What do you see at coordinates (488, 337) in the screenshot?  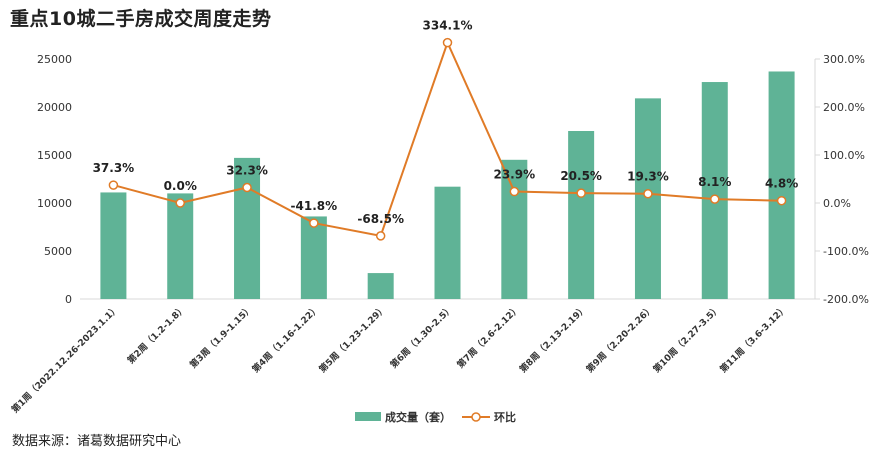 I see `category-label: 第7周（2.6-2.12）` at bounding box center [488, 337].